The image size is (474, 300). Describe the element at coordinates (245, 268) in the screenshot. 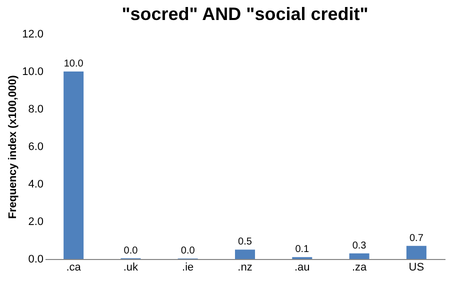

I see `x-tick-label: .nz` at that location.